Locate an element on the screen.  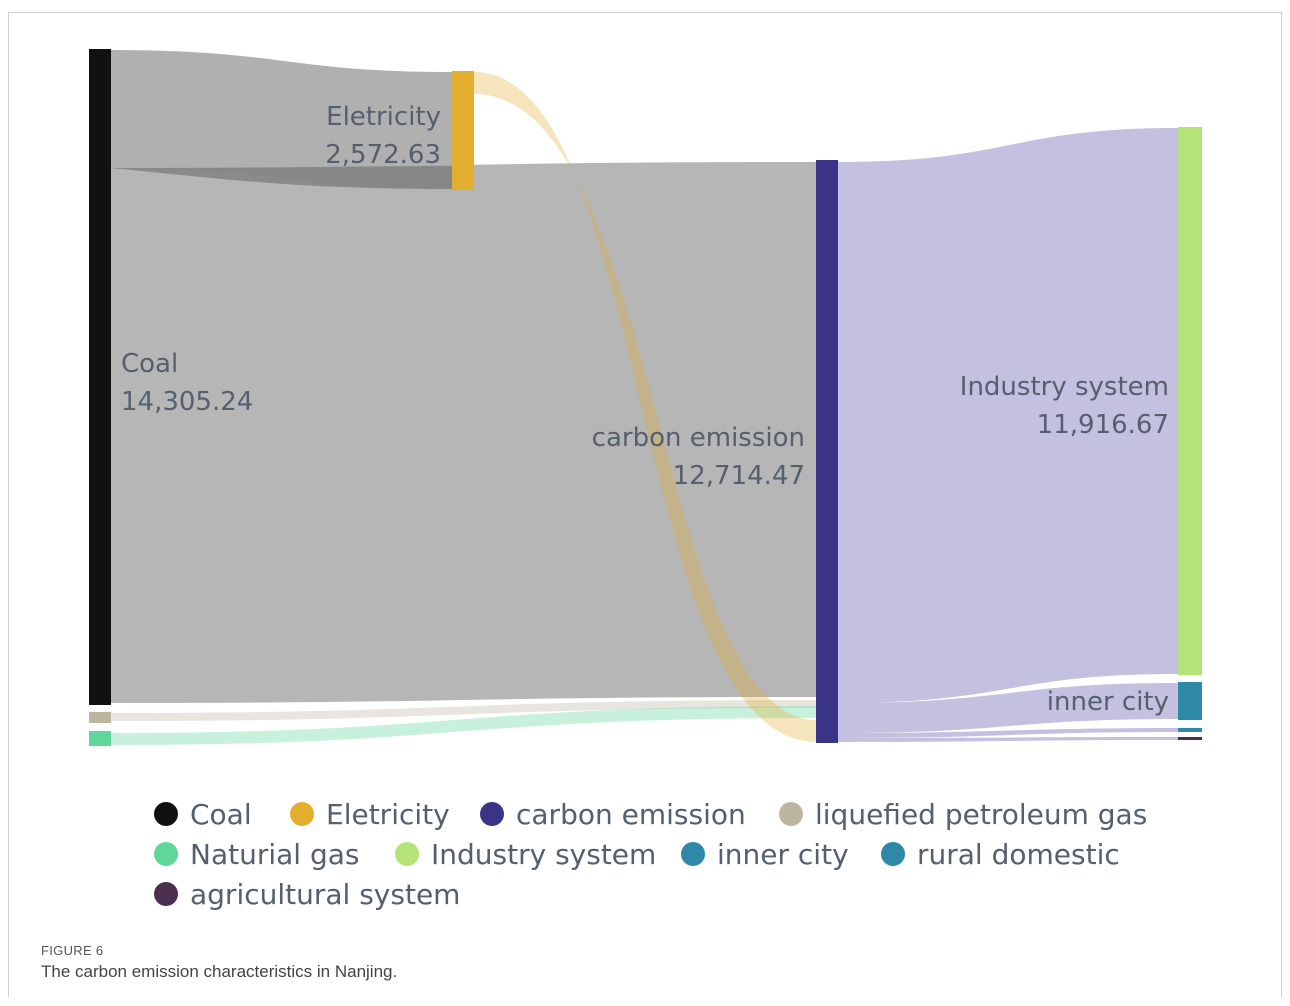
legend-label-rural-domestic: rural domestic is located at coordinates (1018, 854).